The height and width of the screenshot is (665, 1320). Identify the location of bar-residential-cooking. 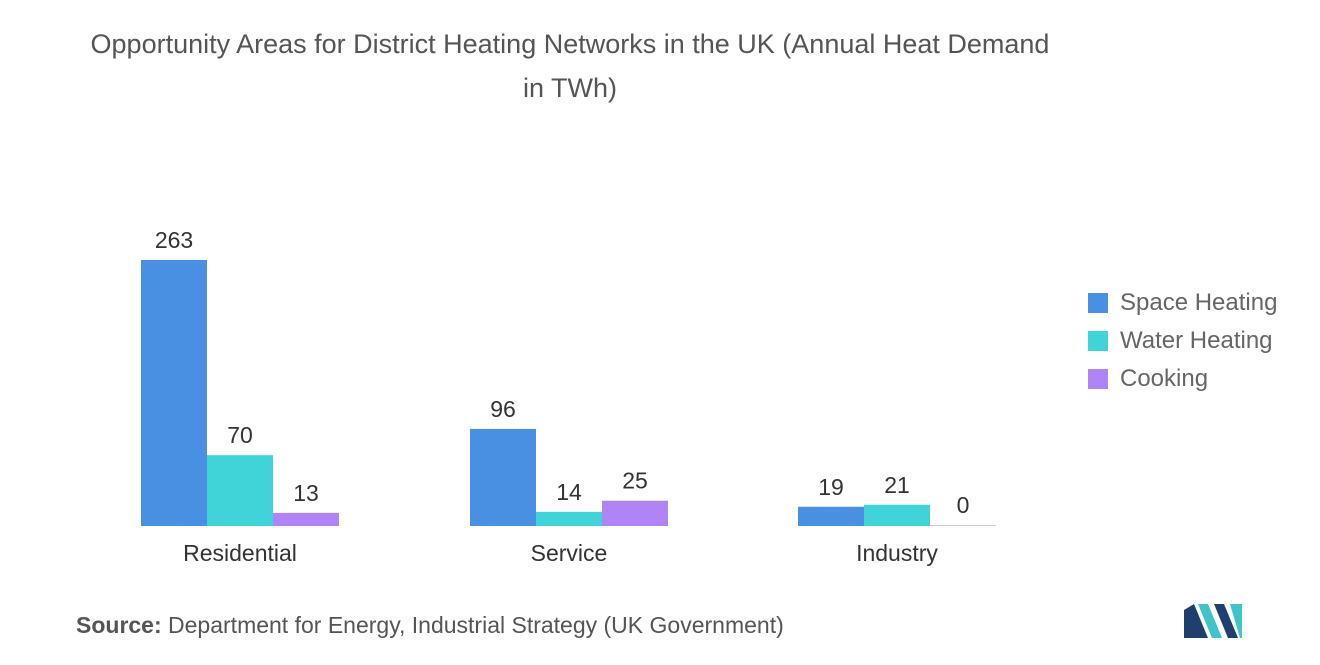
(306, 519).